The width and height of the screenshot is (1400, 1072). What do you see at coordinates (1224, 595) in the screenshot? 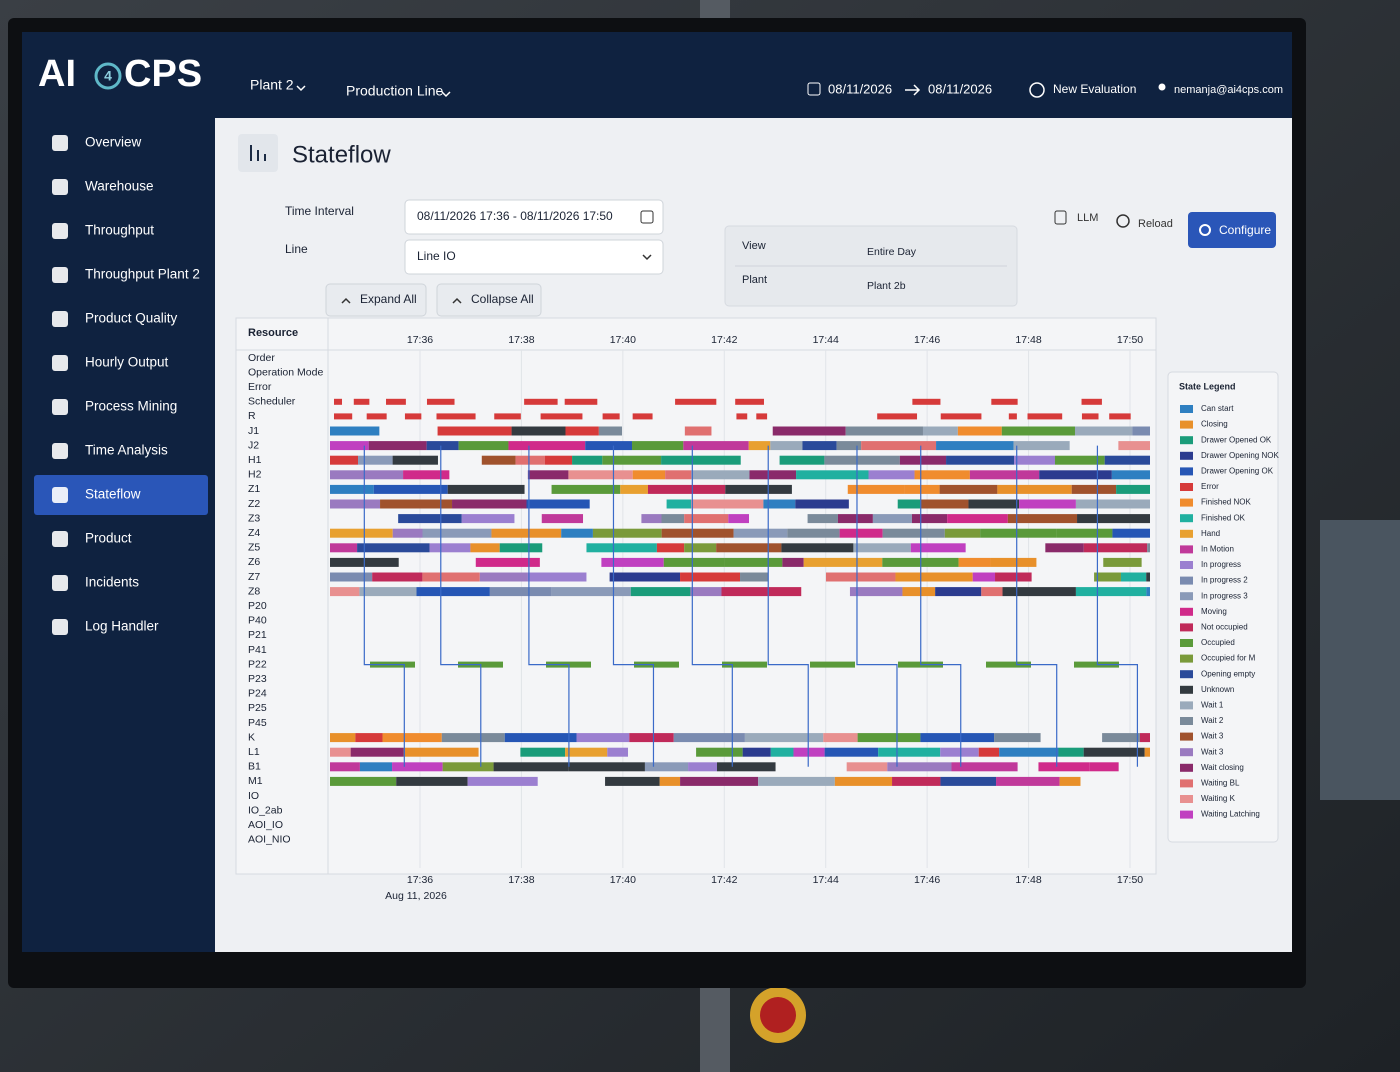
I see `legend-label: In progress 3` at bounding box center [1224, 595].